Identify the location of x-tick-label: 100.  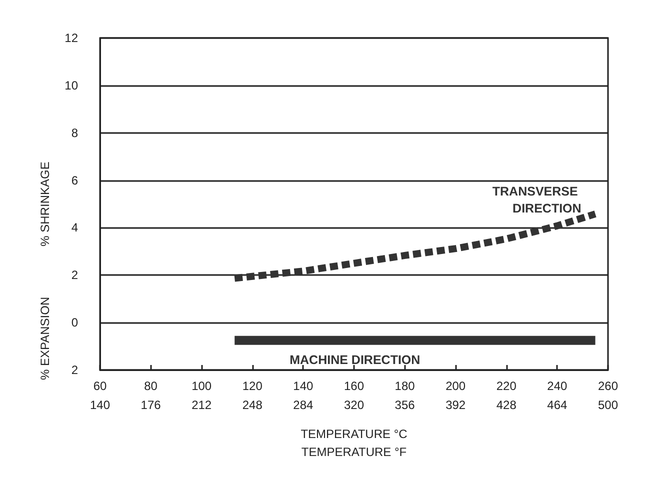
(202, 386).